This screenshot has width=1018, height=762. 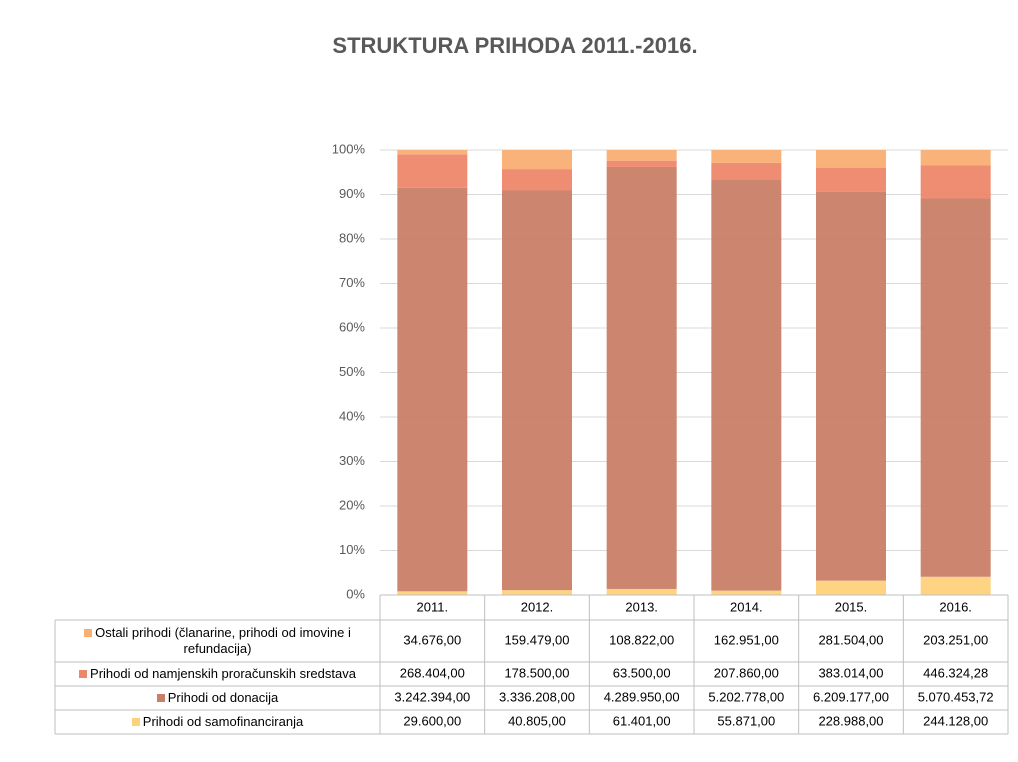 What do you see at coordinates (352, 193) in the screenshot?
I see `y-tick-label: 90%` at bounding box center [352, 193].